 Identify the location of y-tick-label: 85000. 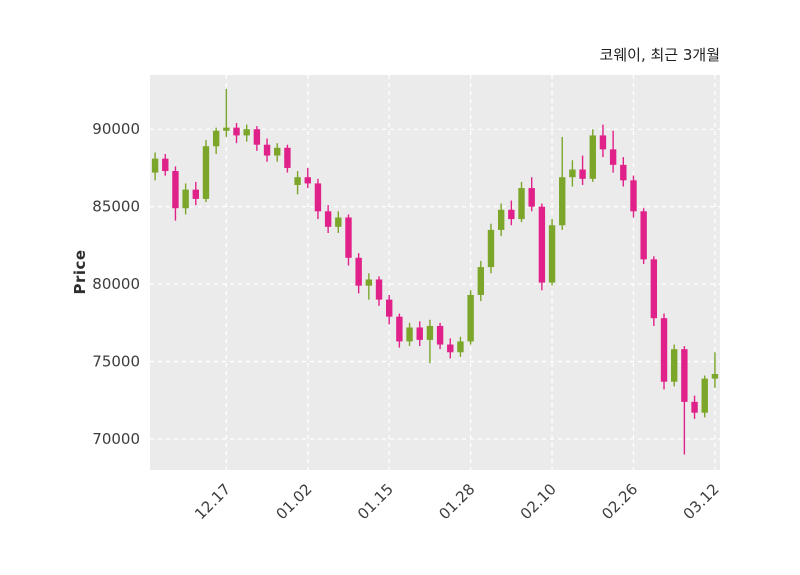
(116, 207).